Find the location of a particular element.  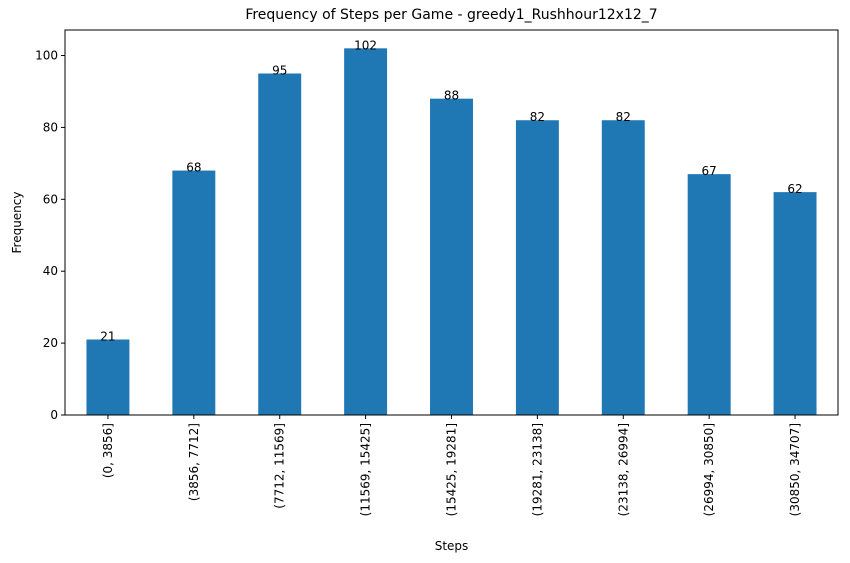

x-tick-label-3: (11569, 15425] is located at coordinates (366, 469).